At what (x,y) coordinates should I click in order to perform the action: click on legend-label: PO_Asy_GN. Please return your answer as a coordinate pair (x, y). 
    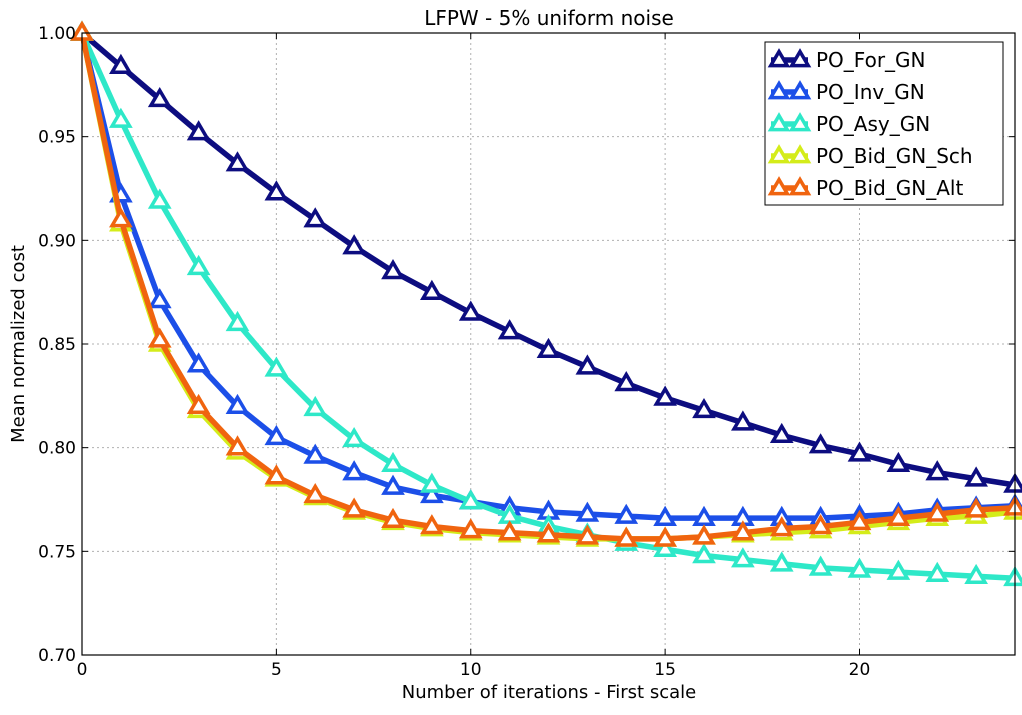
    Looking at the image, I should click on (873, 124).